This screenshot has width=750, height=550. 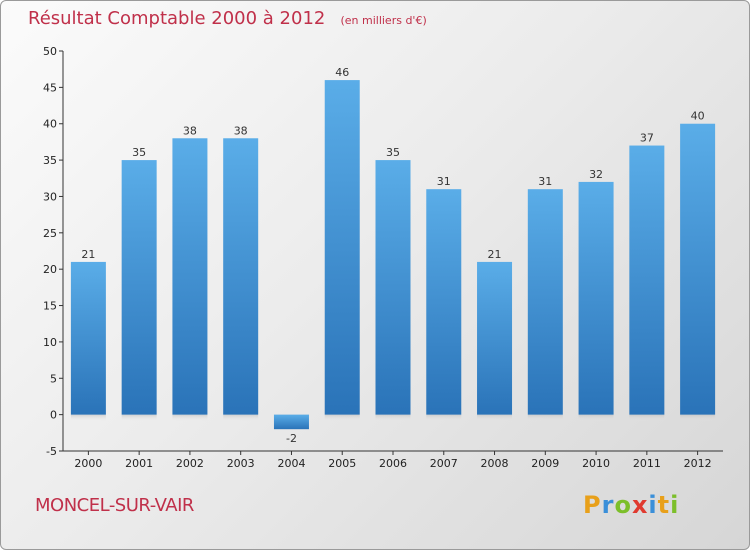 What do you see at coordinates (50, 124) in the screenshot?
I see `y-tick-label: 40` at bounding box center [50, 124].